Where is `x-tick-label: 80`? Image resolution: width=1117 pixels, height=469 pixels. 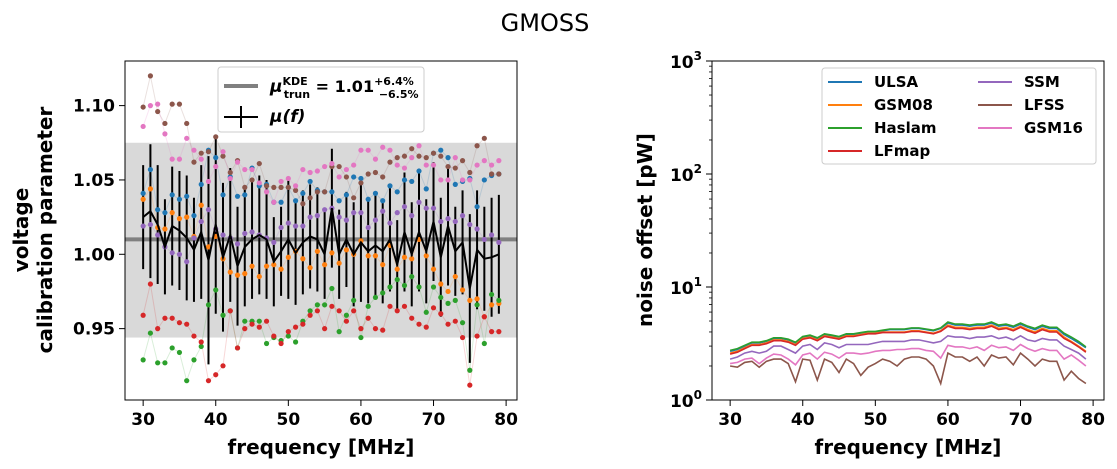 x-tick-label: 80 is located at coordinates (506, 420).